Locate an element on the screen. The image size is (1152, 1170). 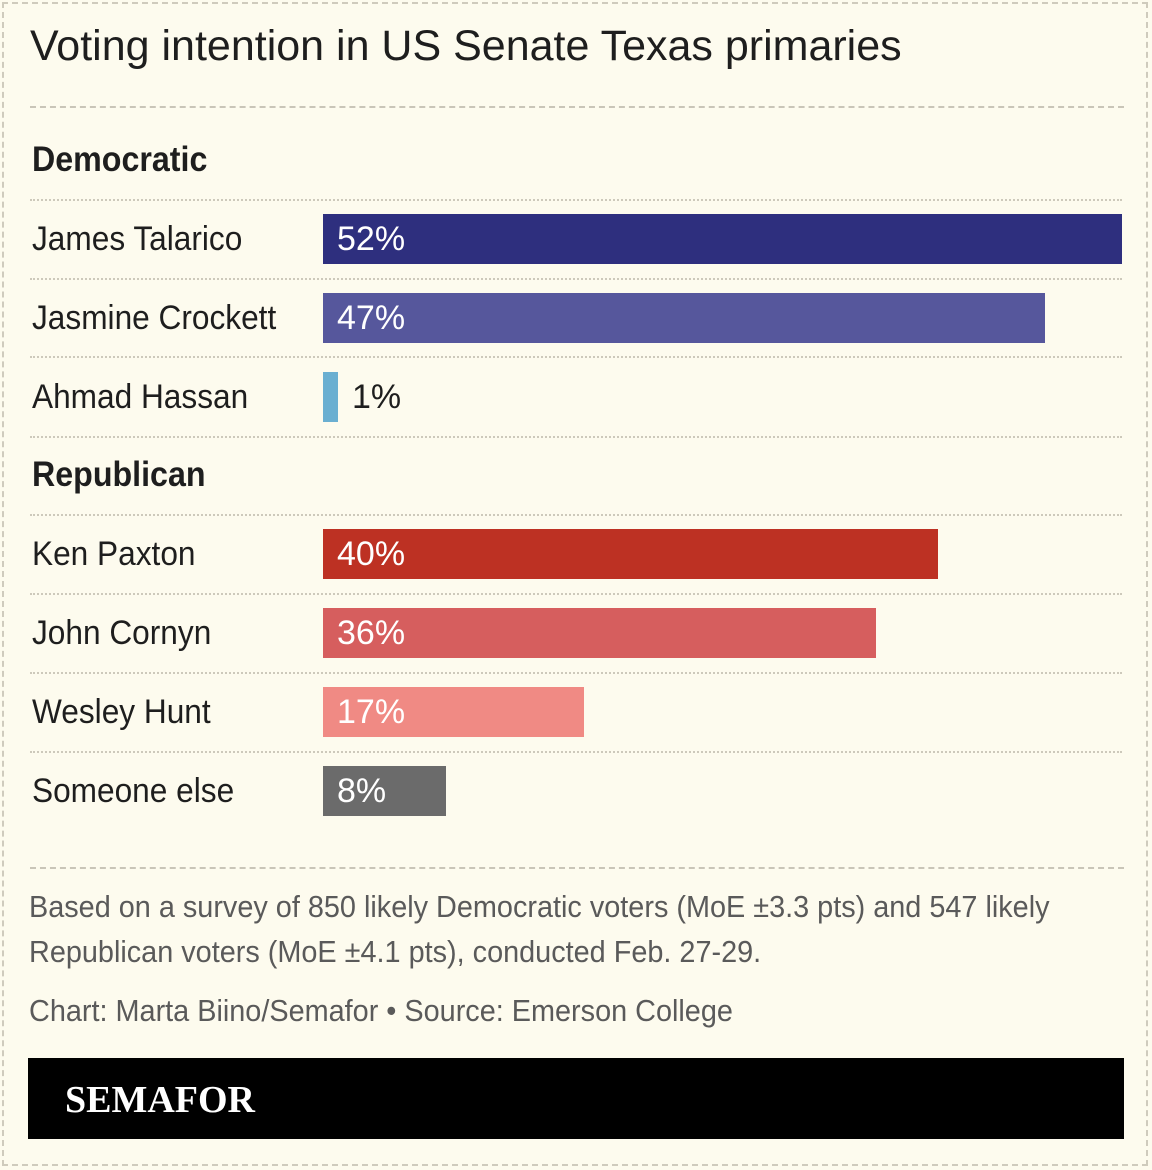
value-label-wesley-hunt: 17% is located at coordinates (371, 712).